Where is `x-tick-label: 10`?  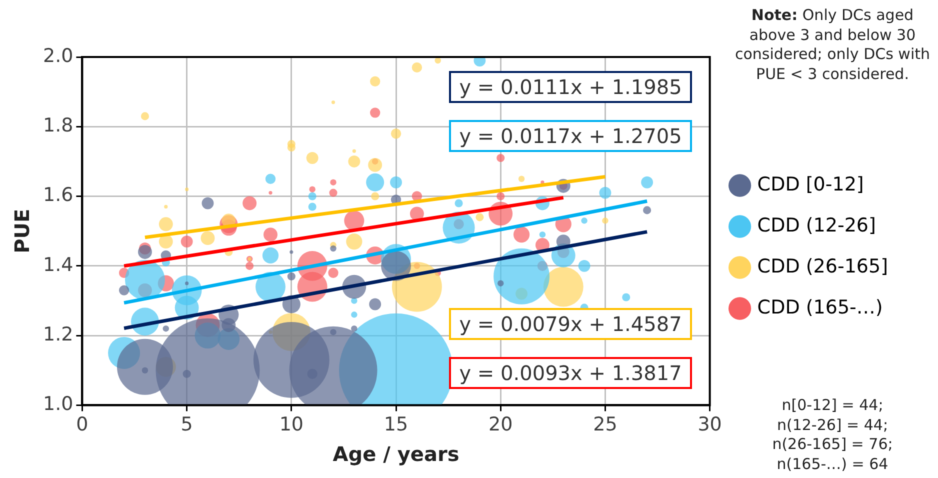
x-tick-label: 10 is located at coordinates (291, 425).